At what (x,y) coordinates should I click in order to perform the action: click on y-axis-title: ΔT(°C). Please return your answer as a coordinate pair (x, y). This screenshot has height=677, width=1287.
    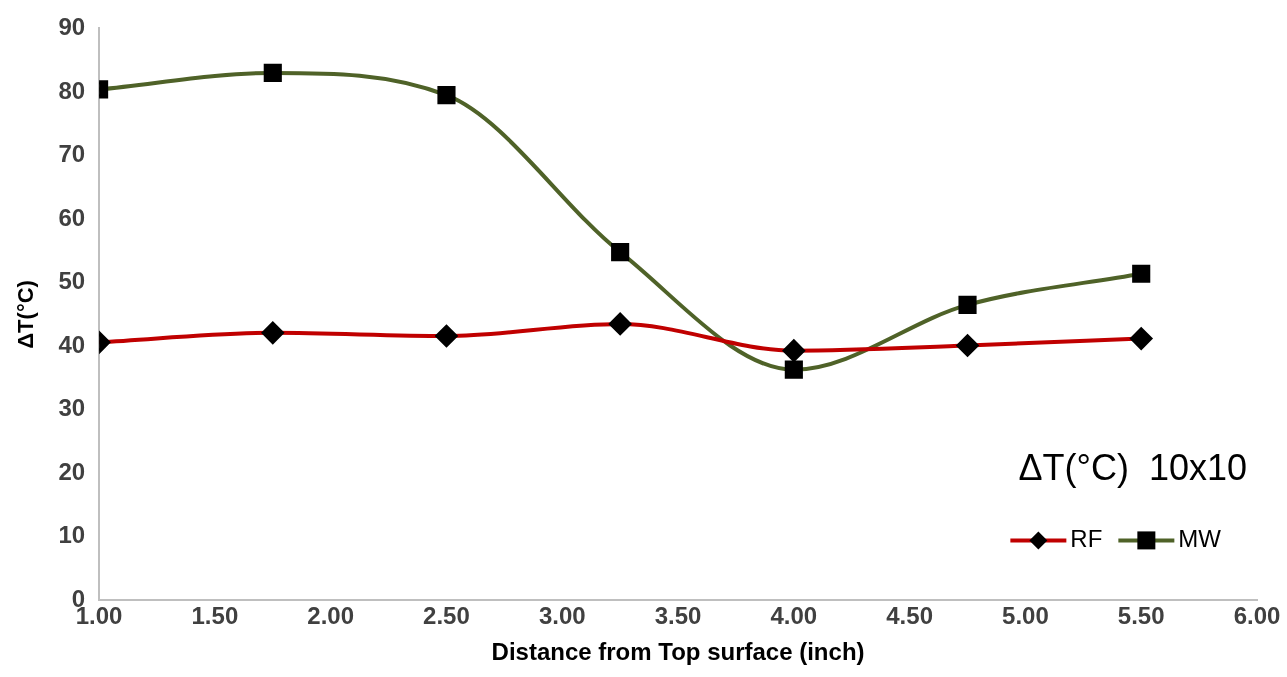
    Looking at the image, I should click on (26, 314).